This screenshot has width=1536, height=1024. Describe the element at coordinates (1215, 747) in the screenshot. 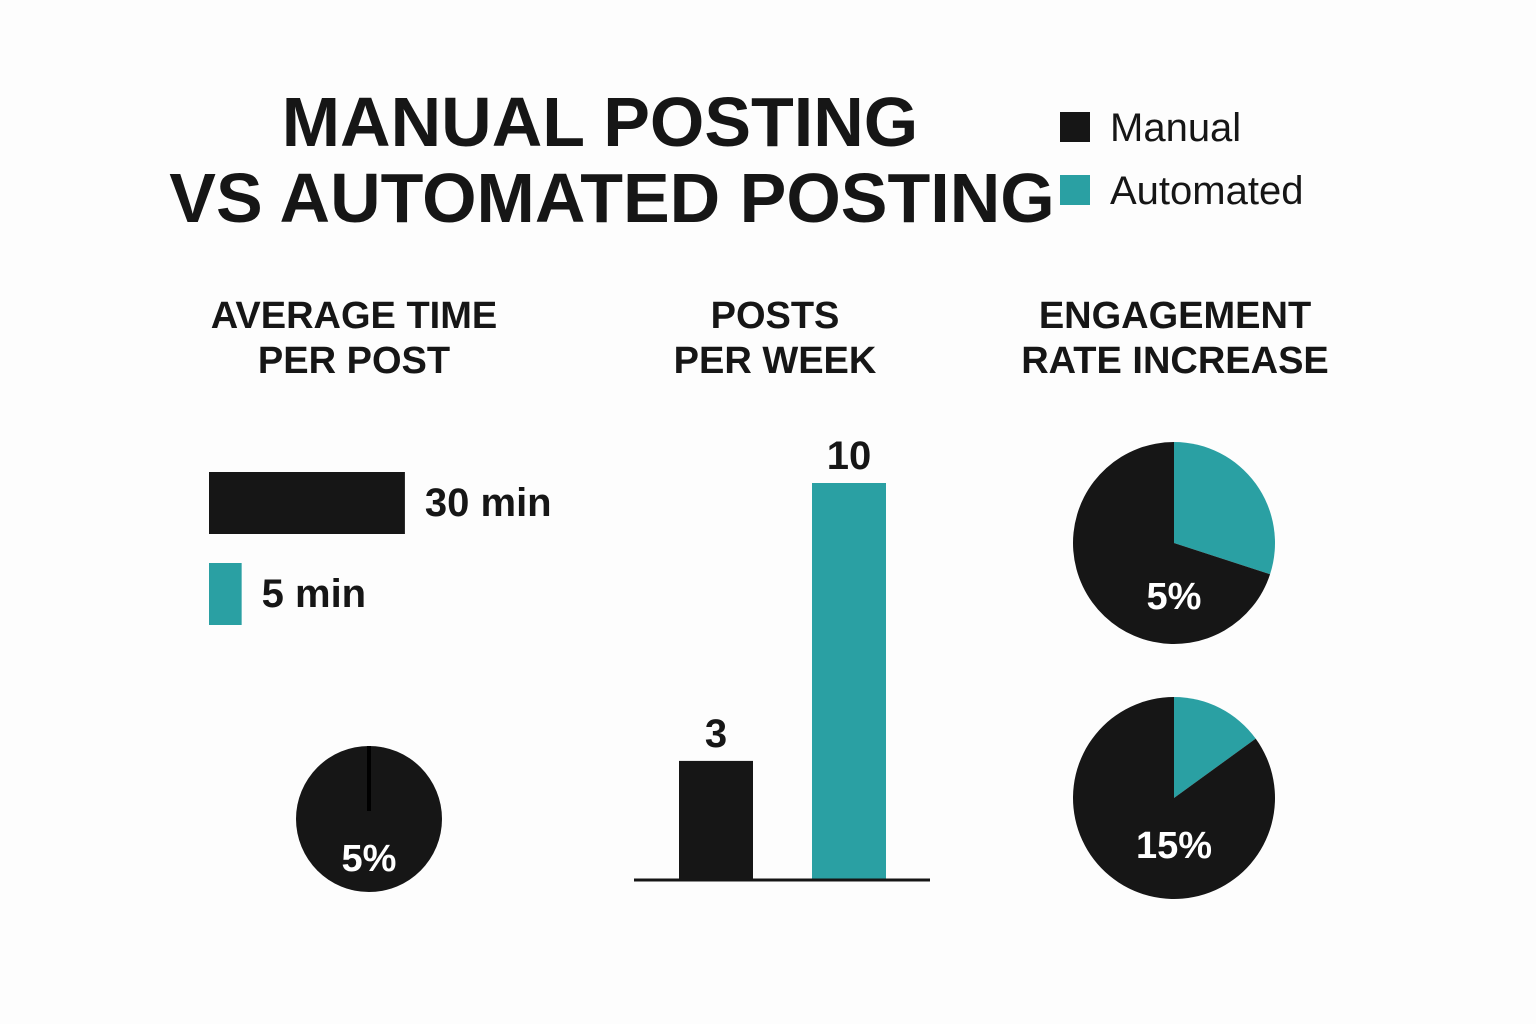

I see `engagement-pie-2-slice-automated` at that location.